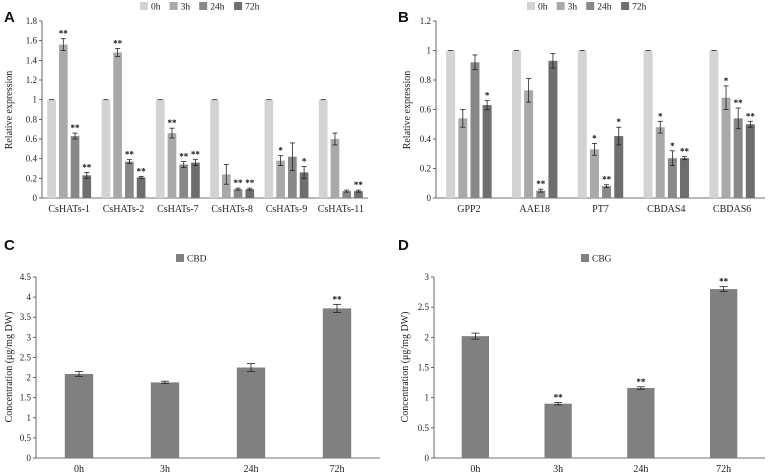 Image resolution: width=784 pixels, height=476 pixels. What do you see at coordinates (32, 139) in the screenshot?
I see `y-tick-label: 0.6` at bounding box center [32, 139].